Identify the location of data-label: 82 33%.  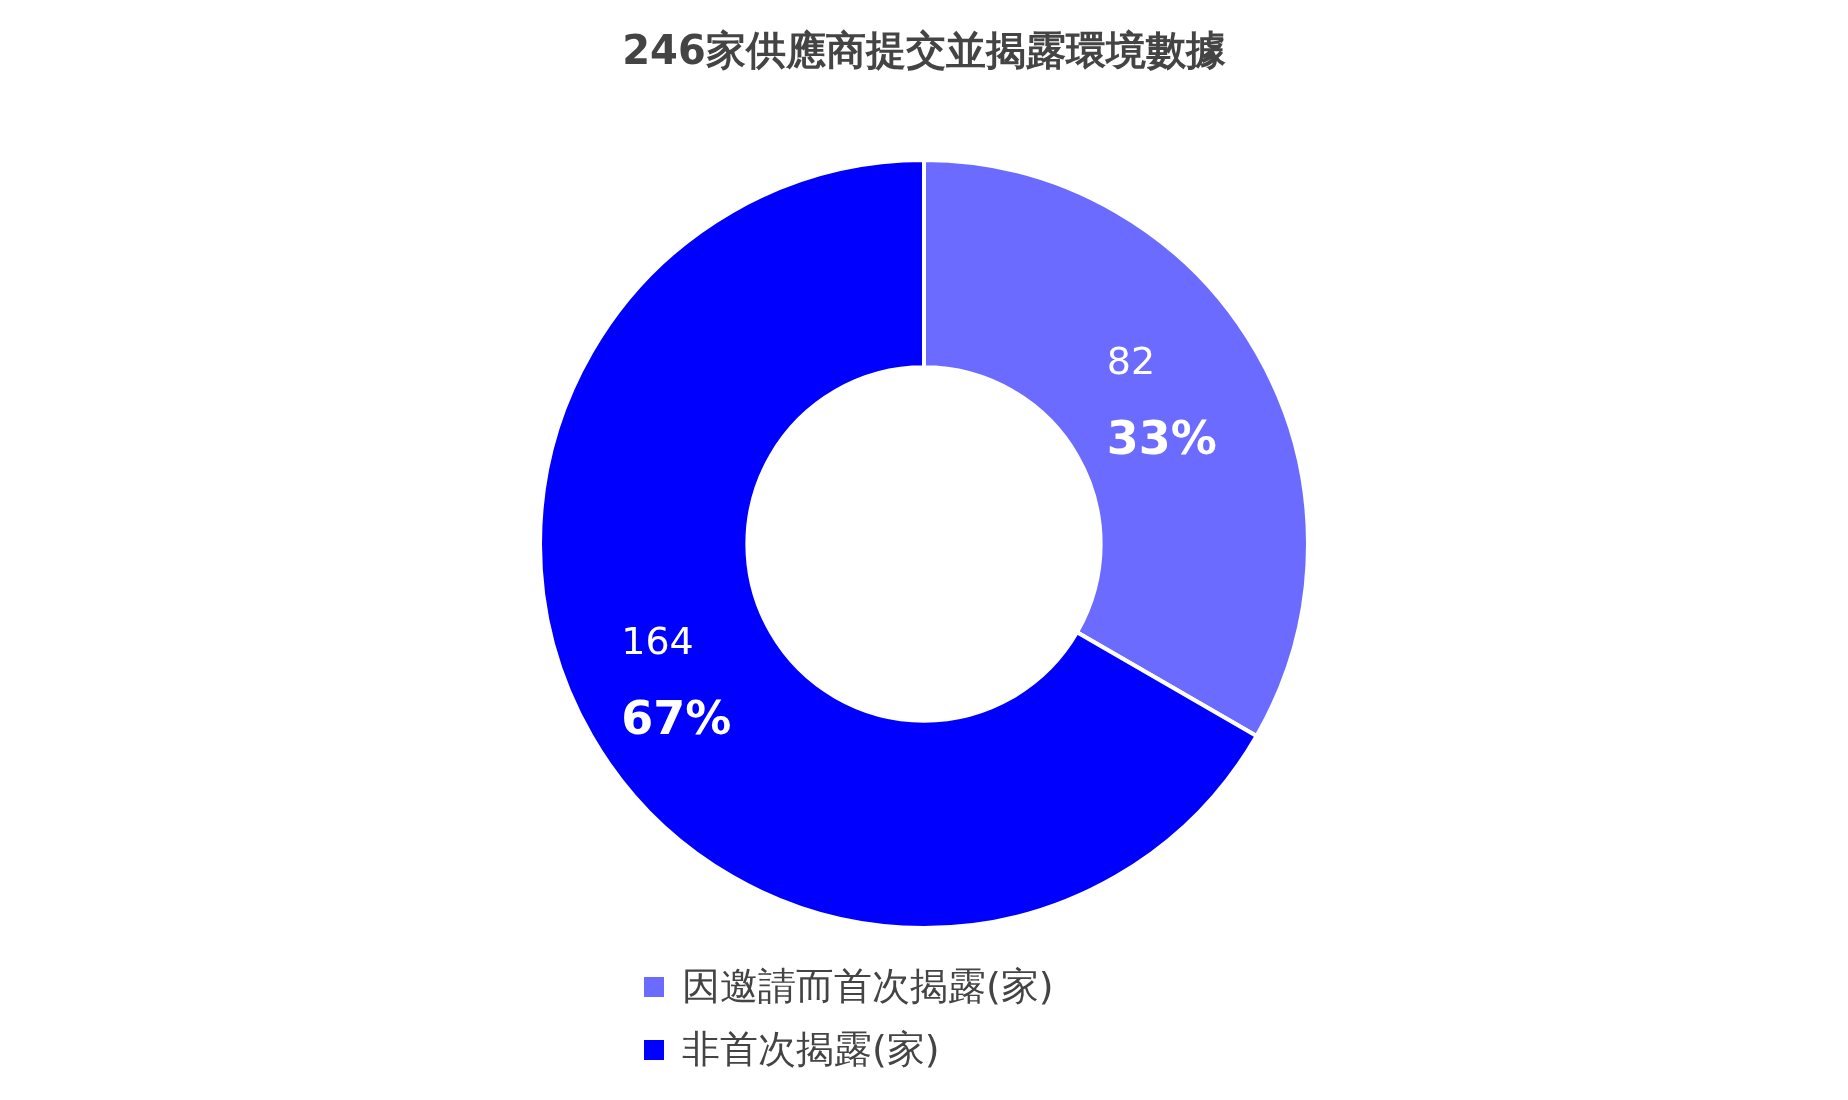
(1161, 401).